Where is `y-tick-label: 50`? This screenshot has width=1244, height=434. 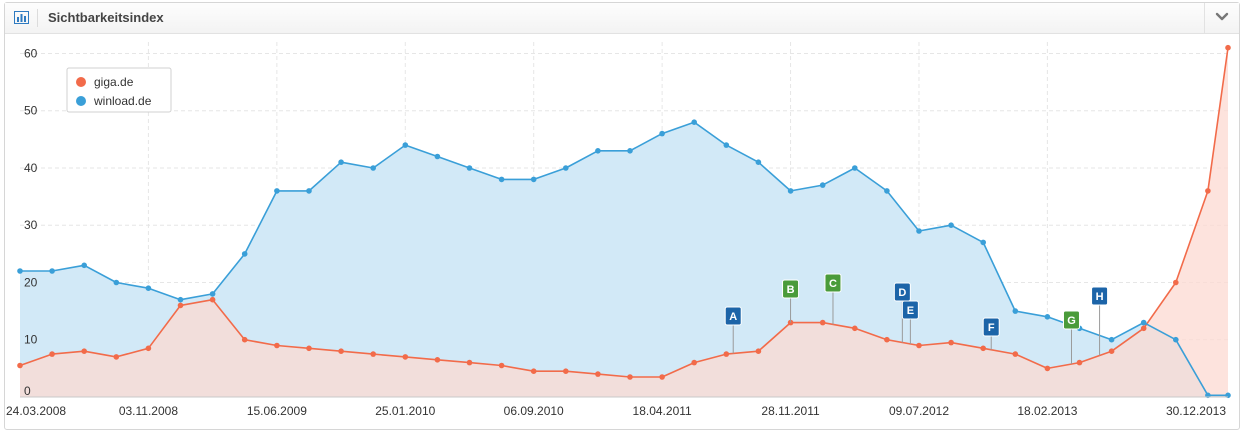 y-tick-label: 50 is located at coordinates (31, 111).